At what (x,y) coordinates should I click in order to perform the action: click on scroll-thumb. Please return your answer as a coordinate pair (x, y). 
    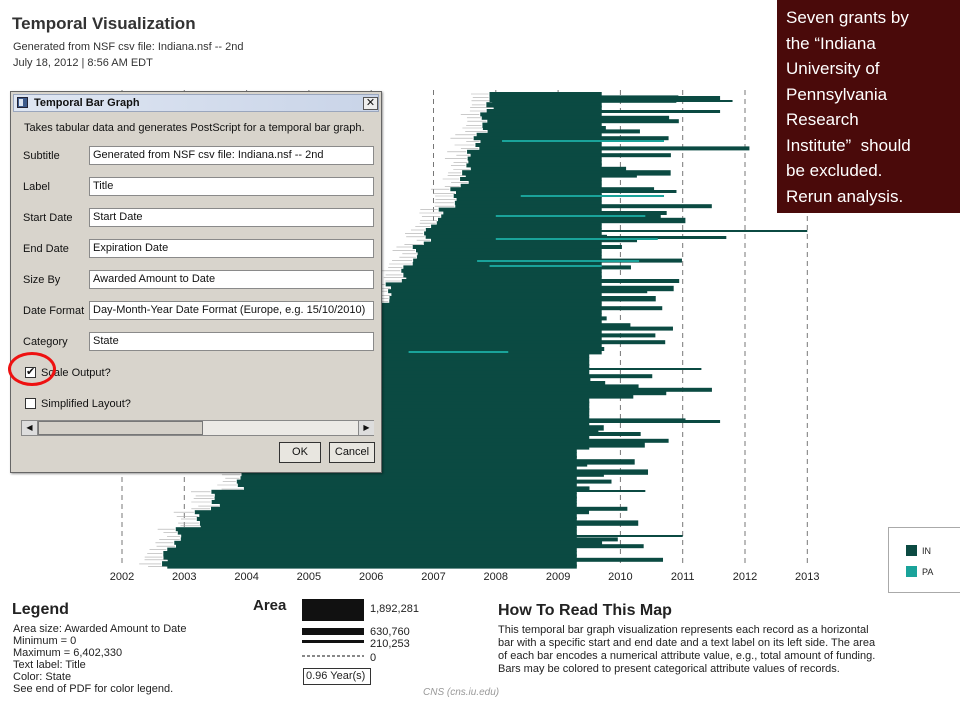
    Looking at the image, I should click on (120, 428).